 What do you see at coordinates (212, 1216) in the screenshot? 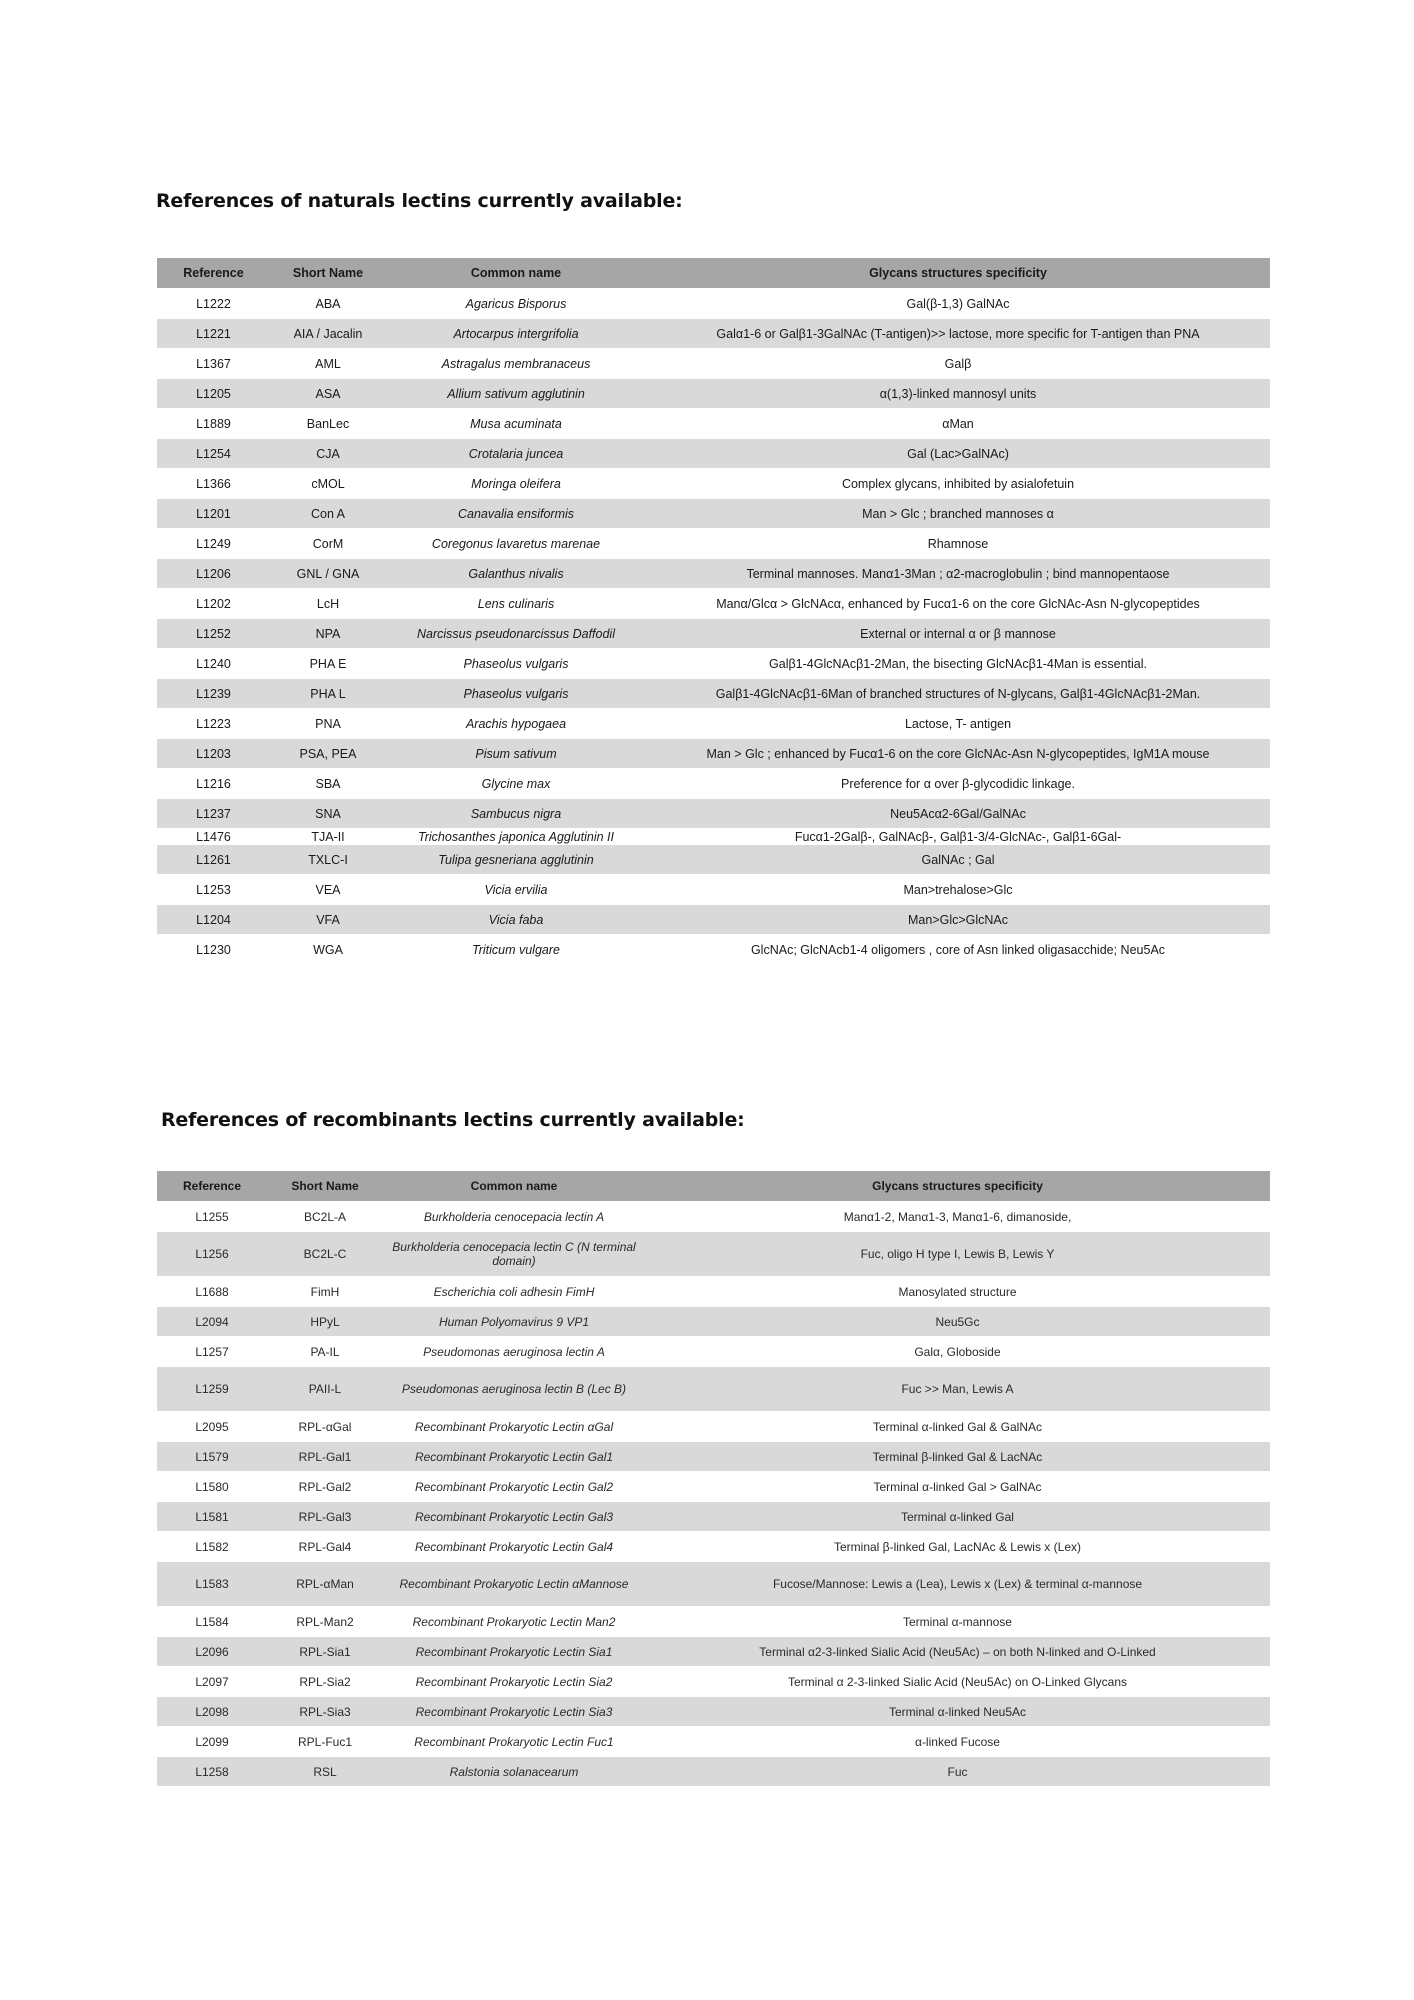
I see `cell-reference: L1255` at bounding box center [212, 1216].